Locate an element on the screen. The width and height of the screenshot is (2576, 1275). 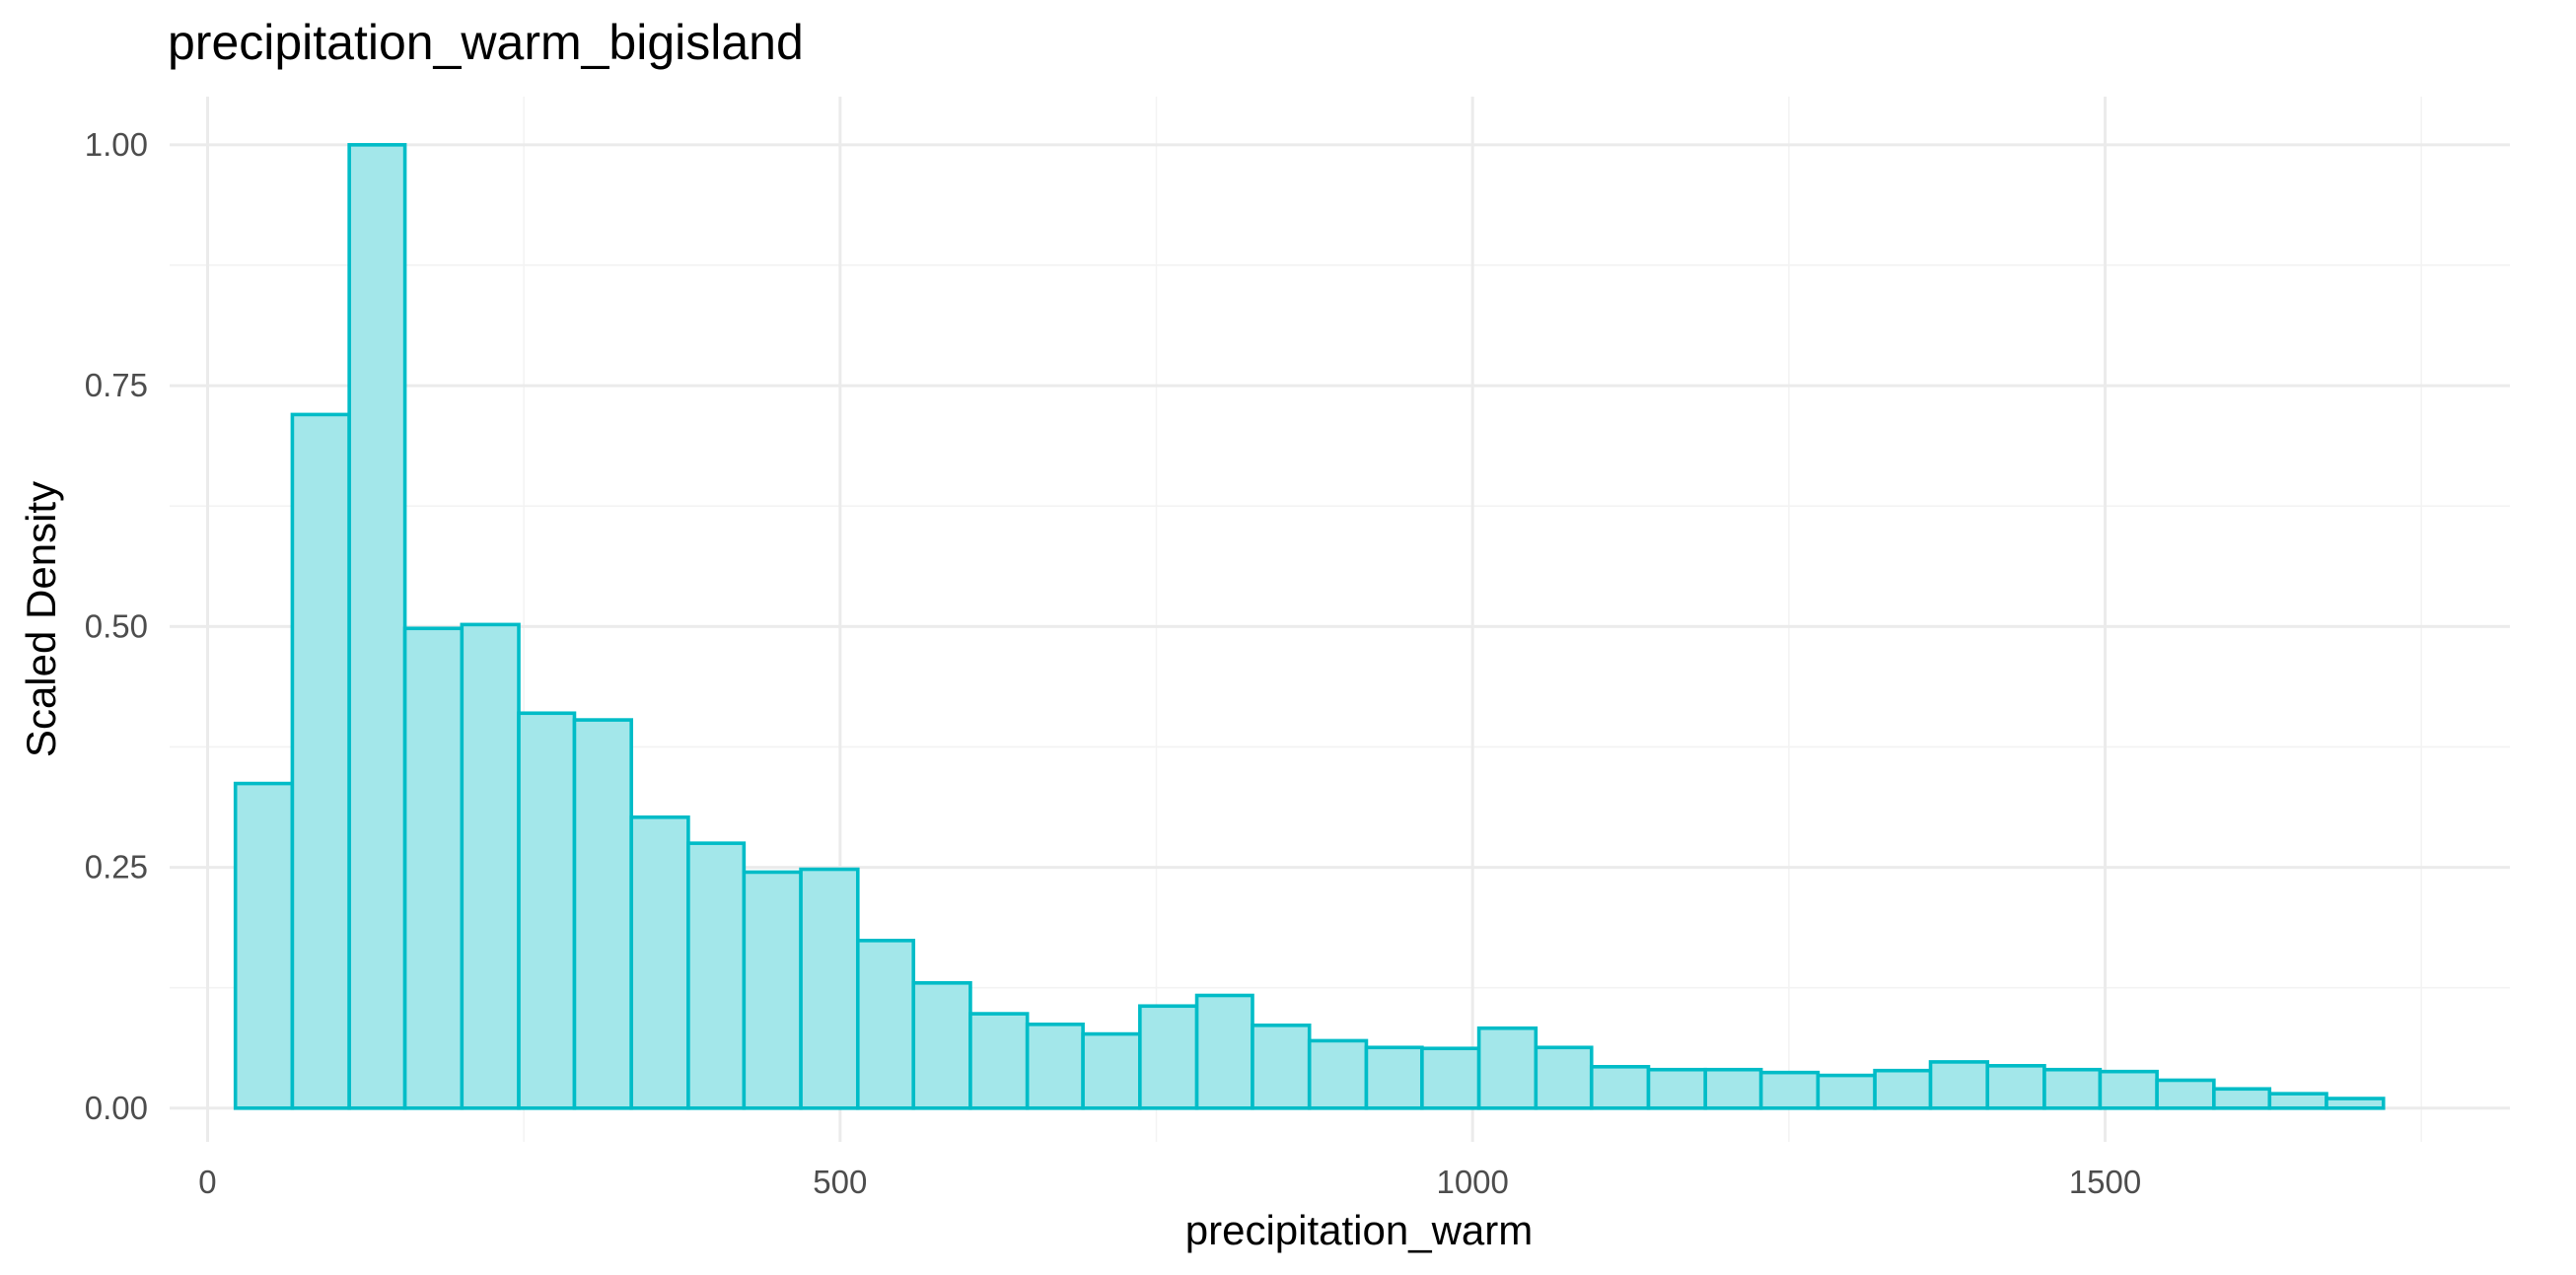
x-axis-title: precipitation_warm is located at coordinates (1360, 1230).